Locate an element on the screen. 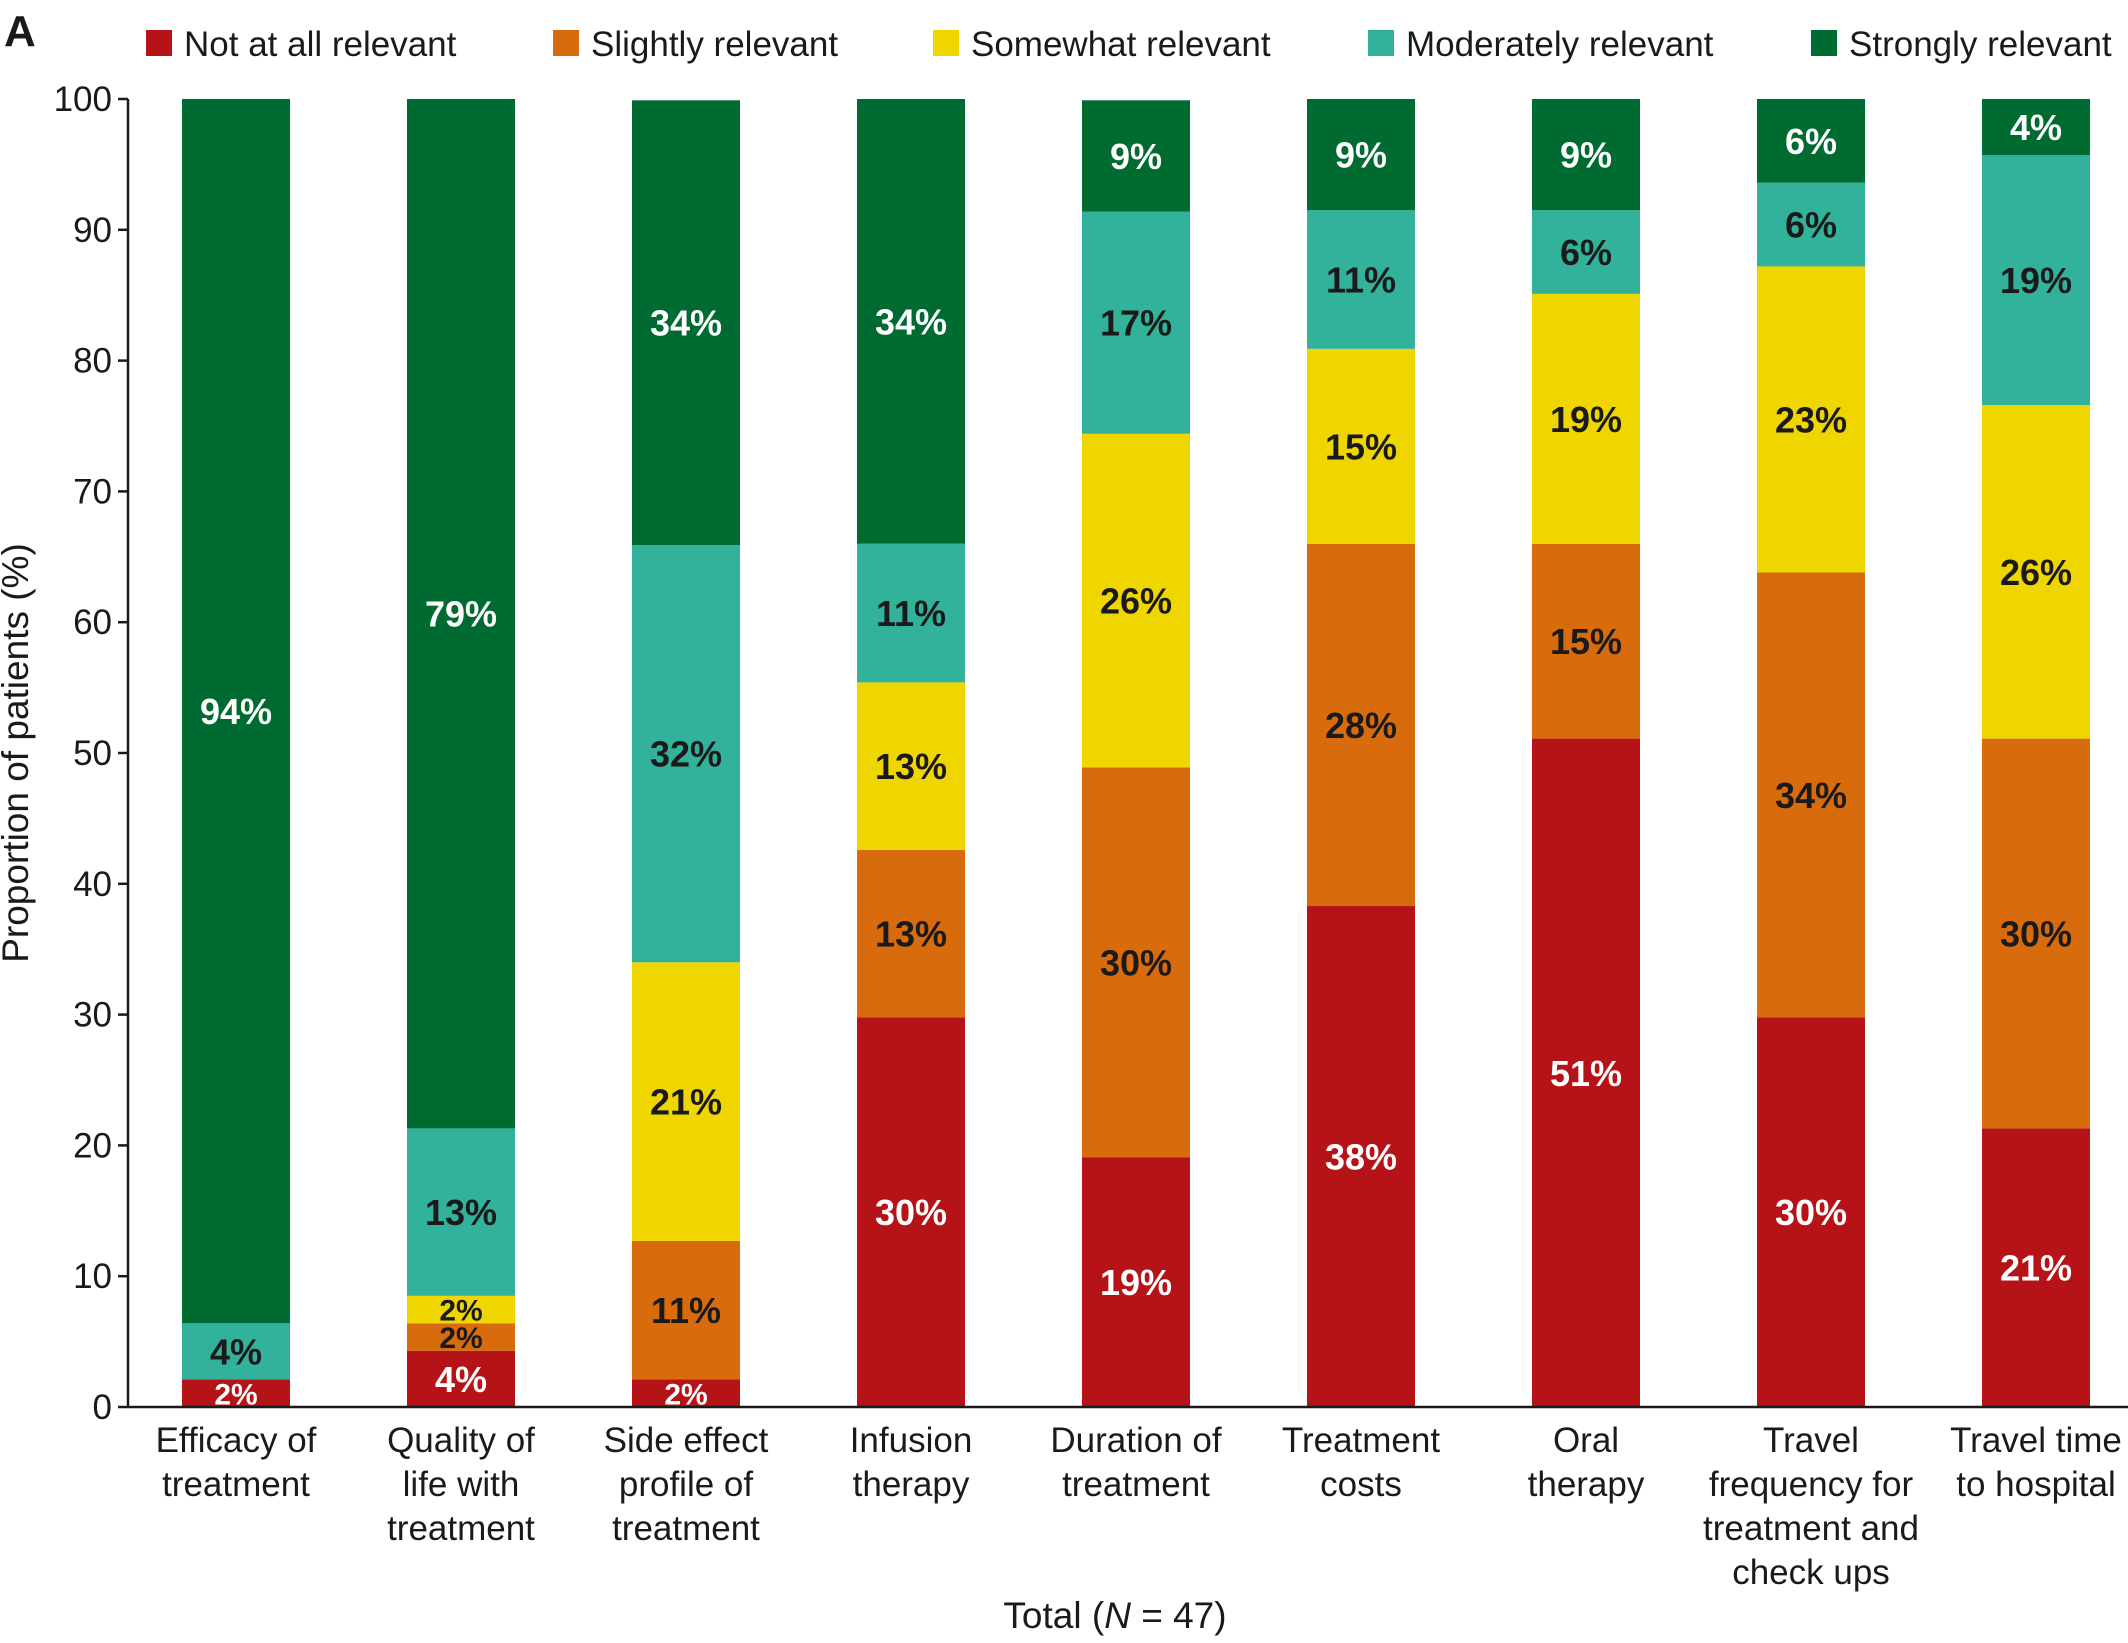  bar-data-label: 79% is located at coordinates (461, 614).